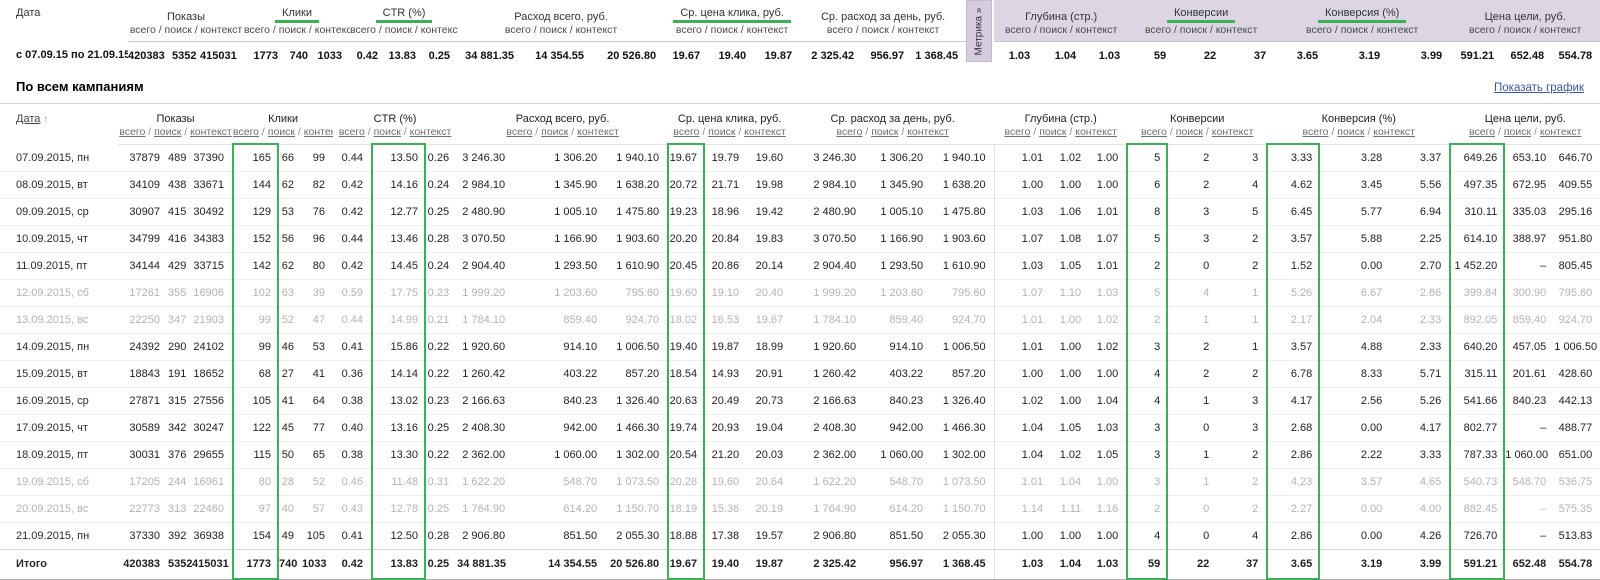 This screenshot has height=580, width=1600. What do you see at coordinates (1477, 55) in the screenshot?
I see `summary-value: 591.21` at bounding box center [1477, 55].